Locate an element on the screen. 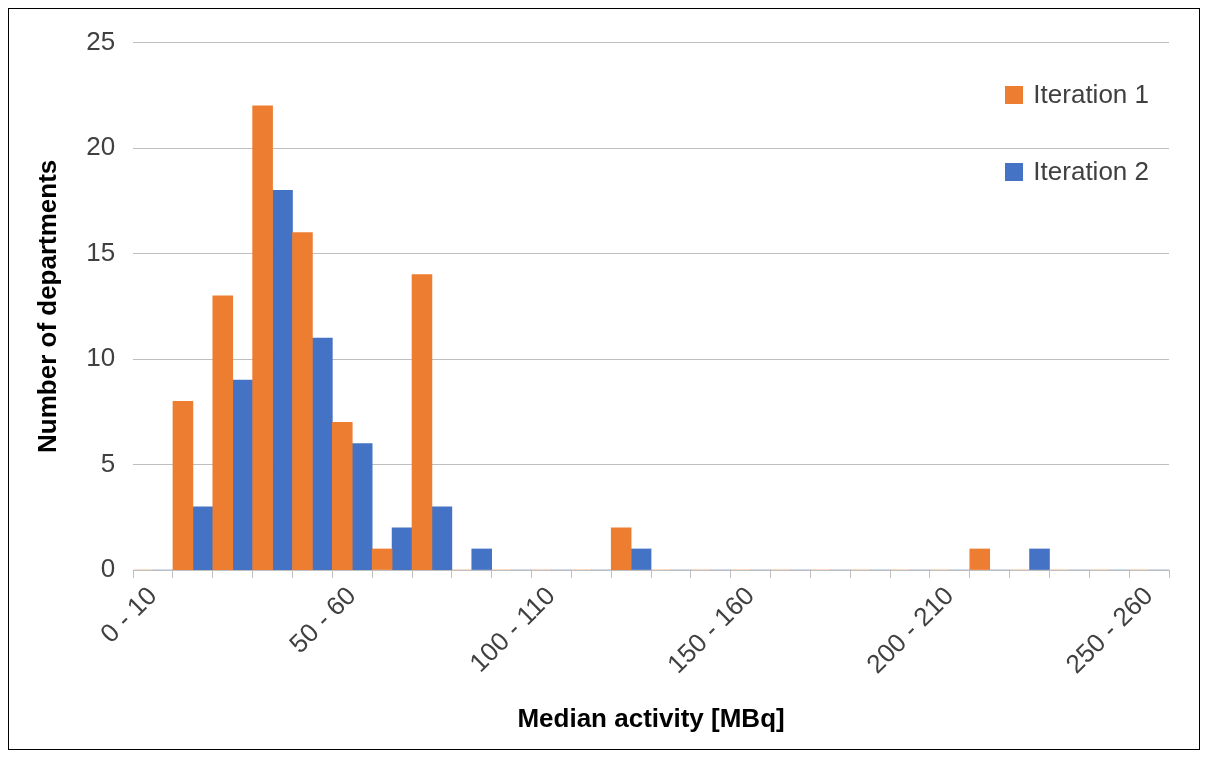 The width and height of the screenshot is (1210, 758). y-tick-label: 10 is located at coordinates (101, 357).